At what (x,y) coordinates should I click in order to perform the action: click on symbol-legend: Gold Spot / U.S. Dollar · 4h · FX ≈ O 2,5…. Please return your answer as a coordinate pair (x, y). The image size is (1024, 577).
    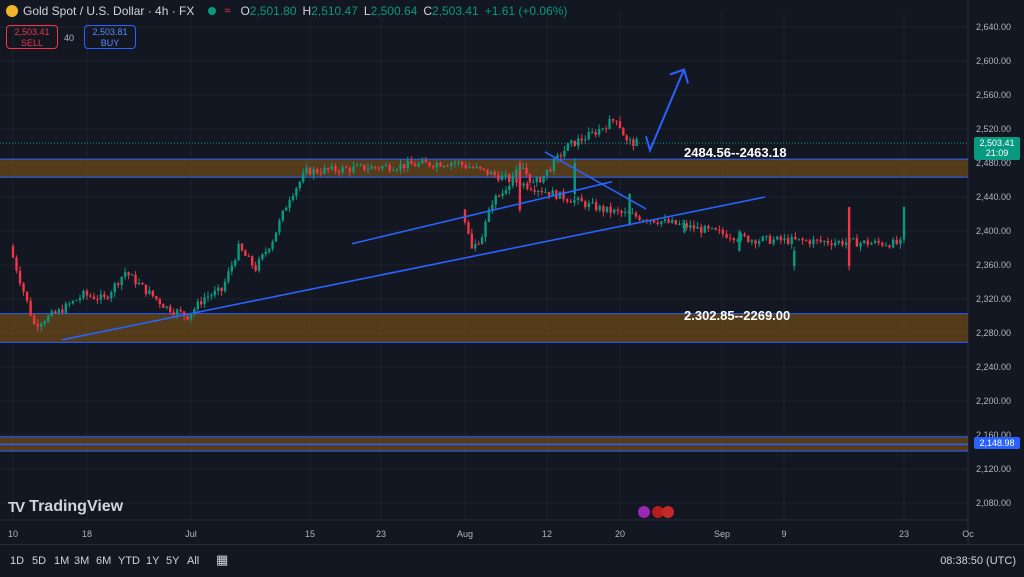
    Looking at the image, I should click on (289, 11).